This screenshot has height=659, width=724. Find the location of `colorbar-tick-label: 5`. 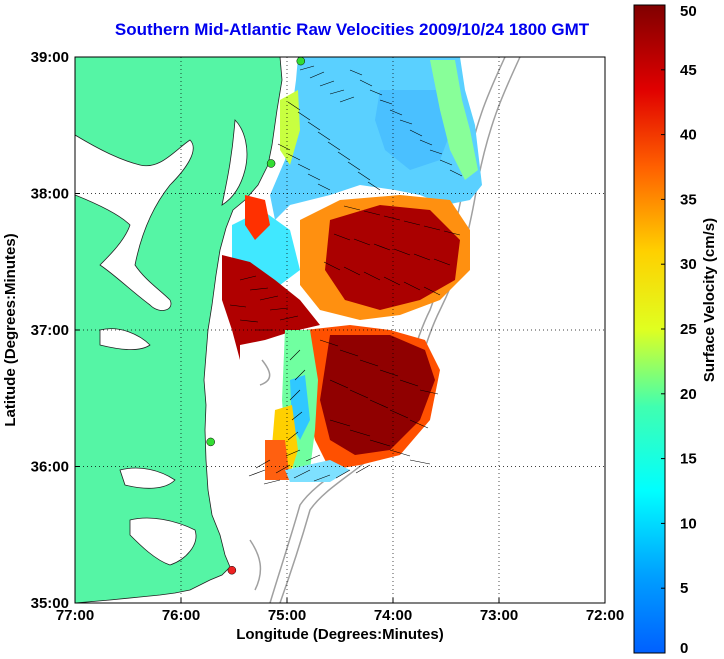

colorbar-tick-label: 5 is located at coordinates (684, 588).